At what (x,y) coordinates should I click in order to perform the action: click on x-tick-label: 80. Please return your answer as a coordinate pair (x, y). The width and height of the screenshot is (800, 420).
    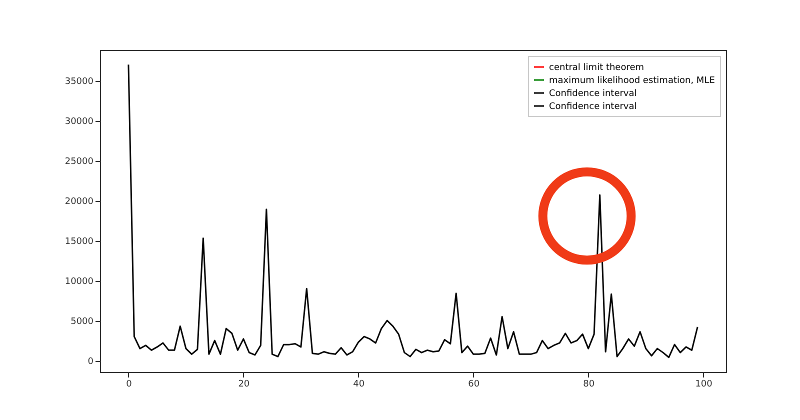
    Looking at the image, I should click on (589, 385).